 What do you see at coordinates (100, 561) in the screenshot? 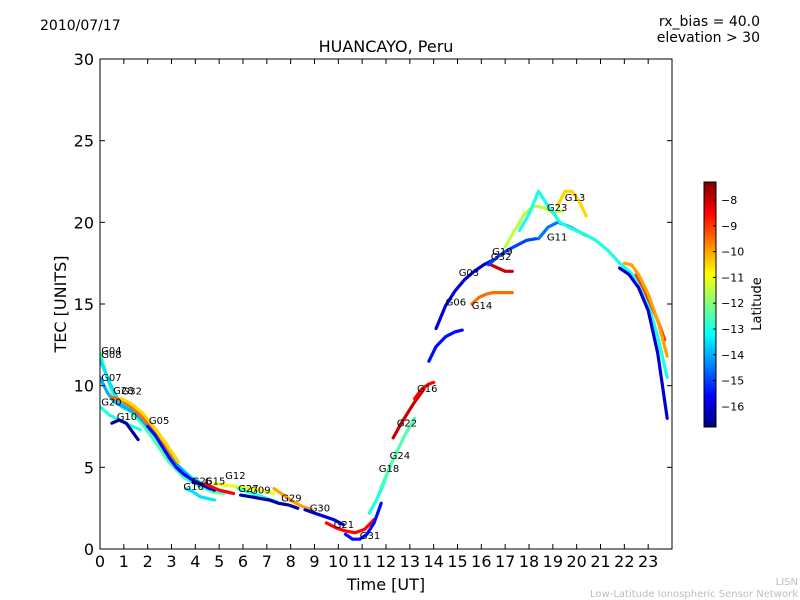
I see `x-tick-label: 0` at bounding box center [100, 561].